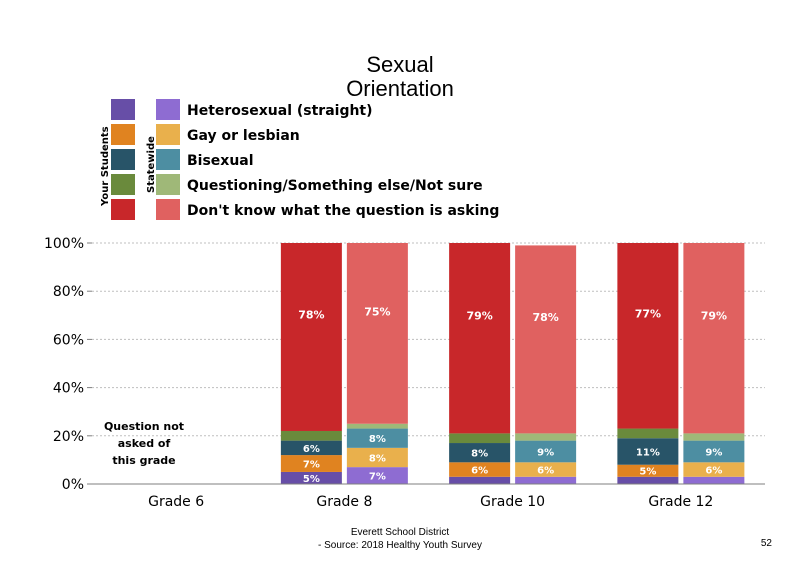 The image size is (800, 568). What do you see at coordinates (680, 502) in the screenshot?
I see `x-tick-label-grade-12: Grade 12` at bounding box center [680, 502].